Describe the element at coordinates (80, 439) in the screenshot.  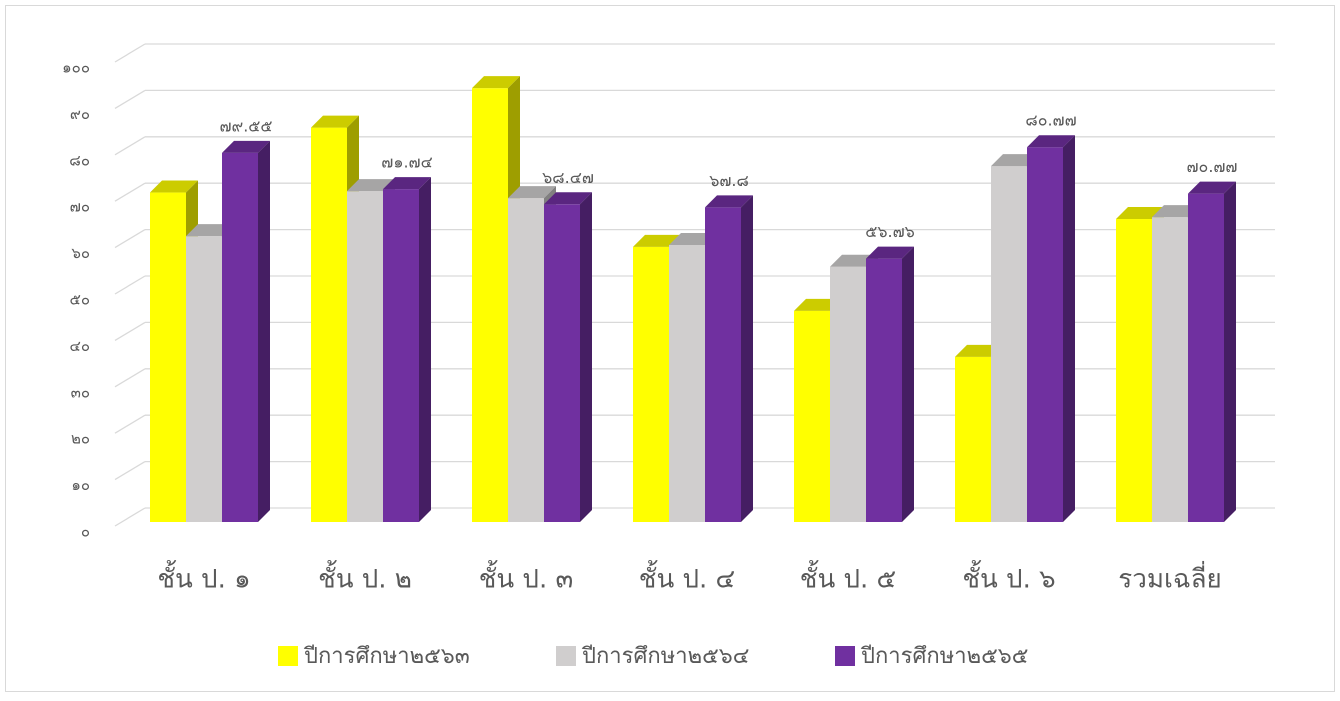
I see `y-tick-label: ๒๐` at that location.